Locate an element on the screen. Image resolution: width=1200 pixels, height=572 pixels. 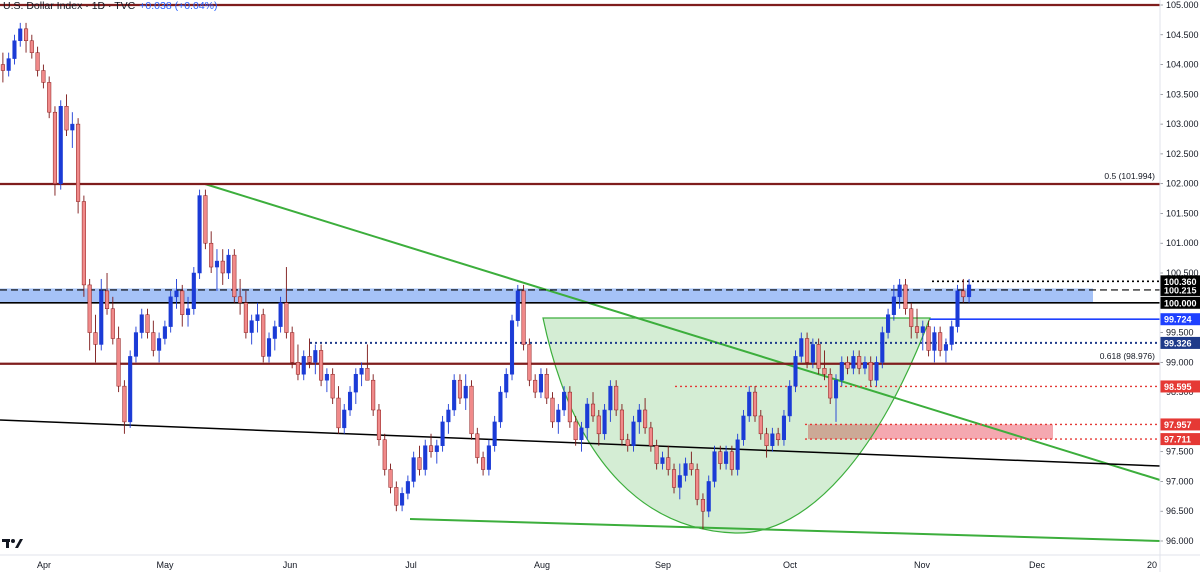
price-tag: 99.724 is located at coordinates (1180, 319).